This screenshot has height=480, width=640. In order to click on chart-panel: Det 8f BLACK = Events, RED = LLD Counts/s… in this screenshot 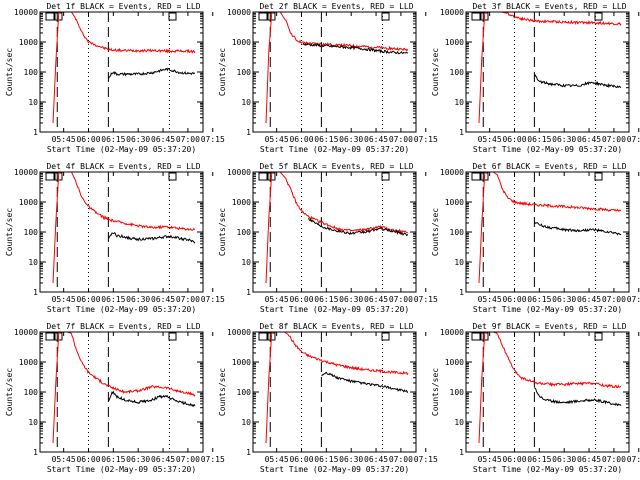, I will do `click(328, 398)`.